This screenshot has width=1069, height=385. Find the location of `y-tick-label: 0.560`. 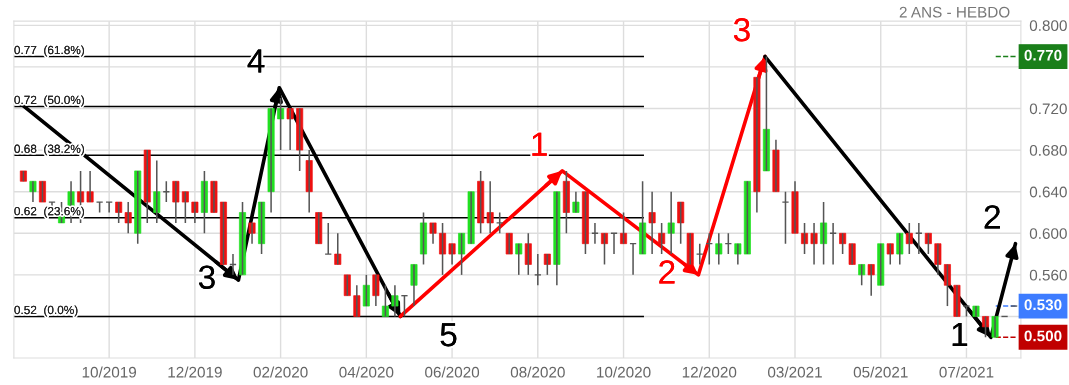

y-tick-label: 0.560 is located at coordinates (1048, 275).